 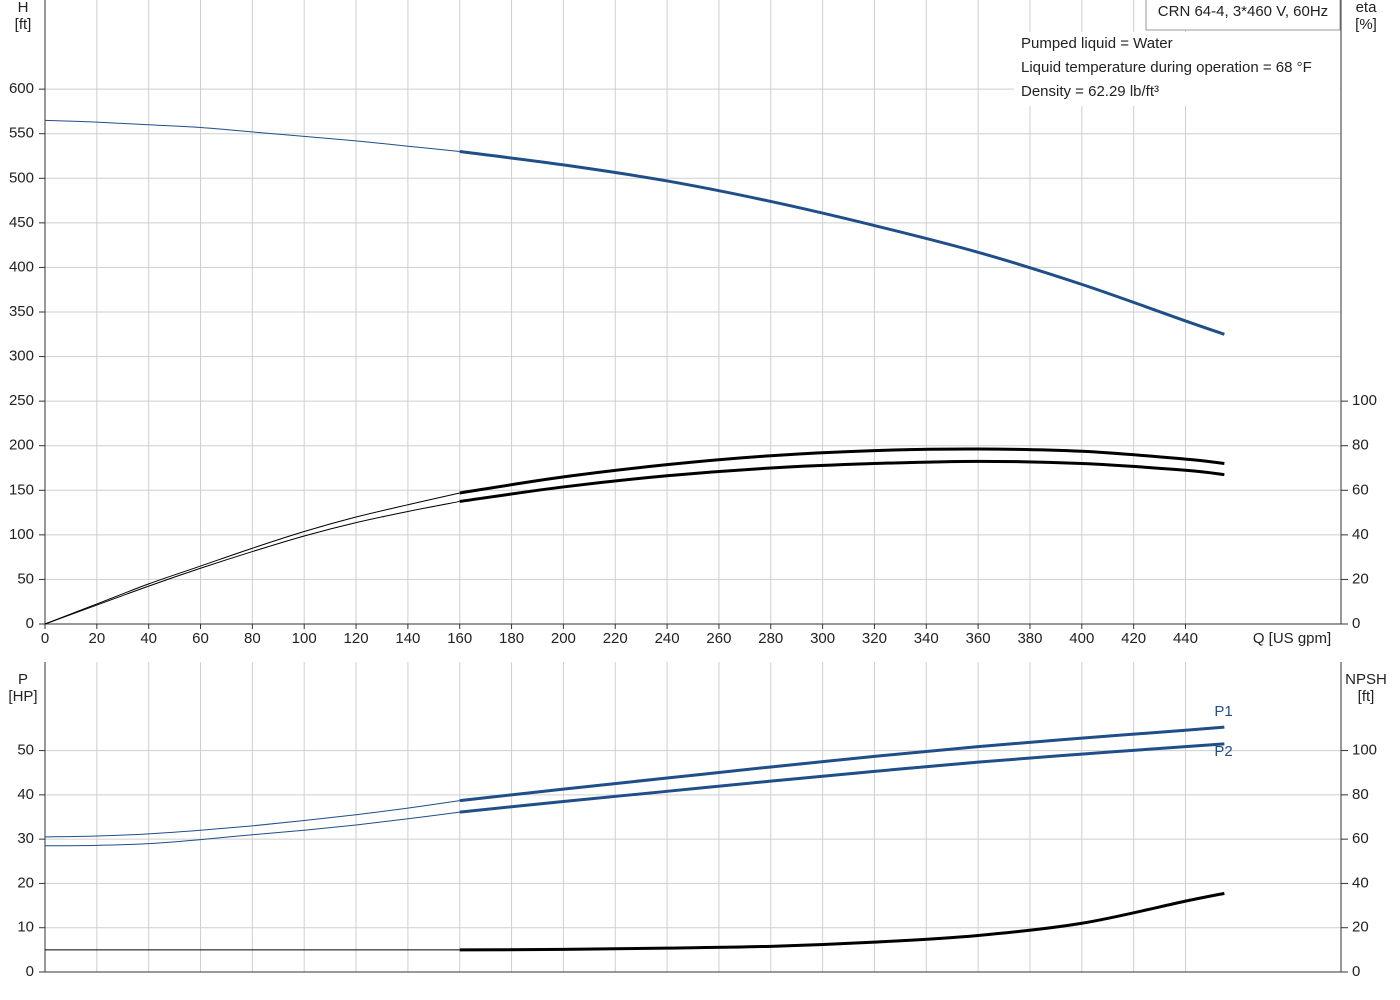 What do you see at coordinates (1223, 711) in the screenshot?
I see `series-label: P1` at bounding box center [1223, 711].